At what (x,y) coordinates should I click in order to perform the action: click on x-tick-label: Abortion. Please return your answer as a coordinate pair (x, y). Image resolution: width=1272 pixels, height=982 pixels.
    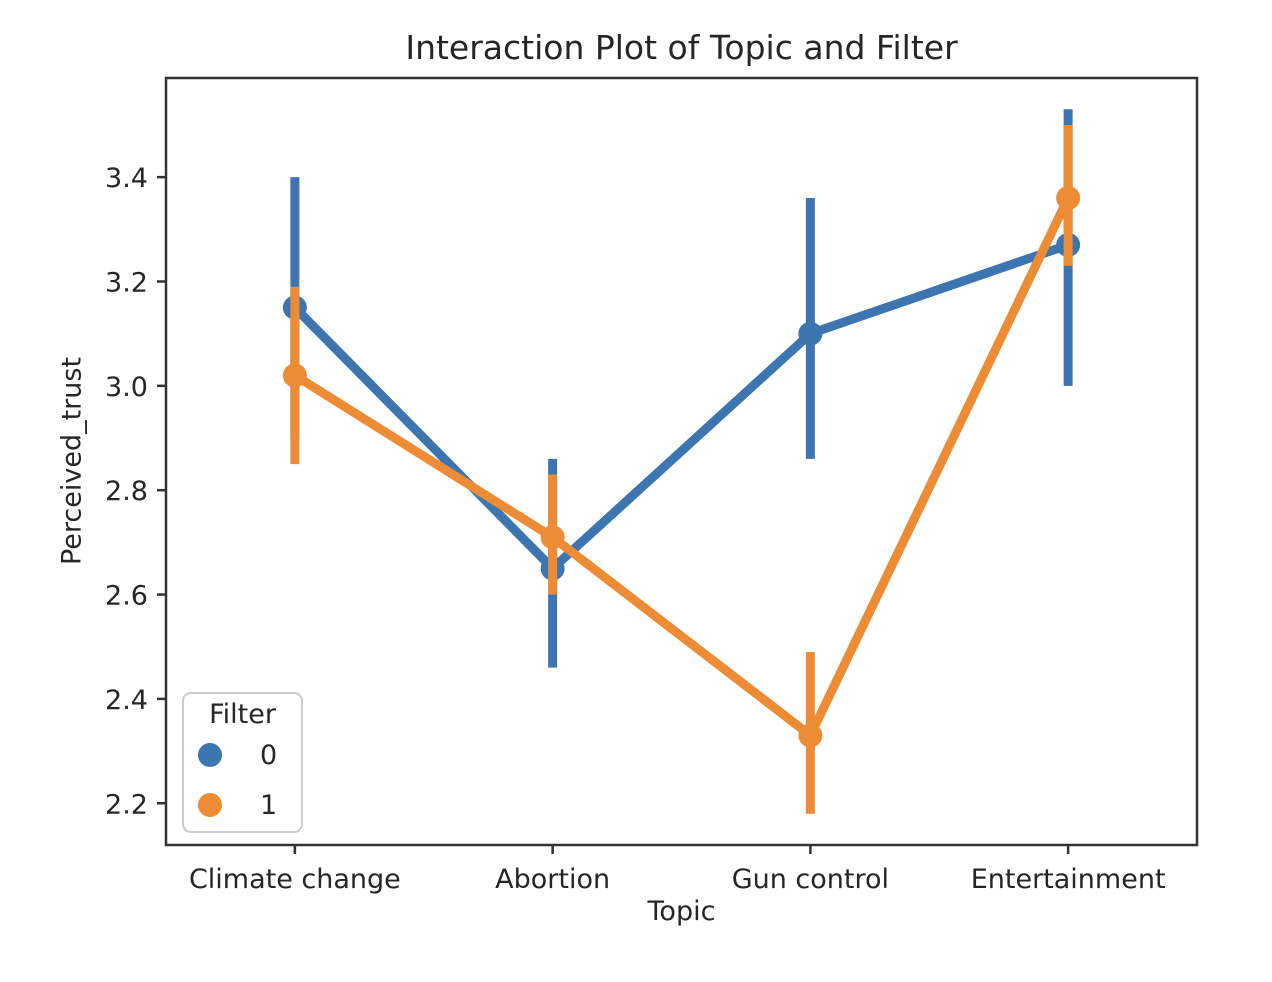
    Looking at the image, I should click on (552, 879).